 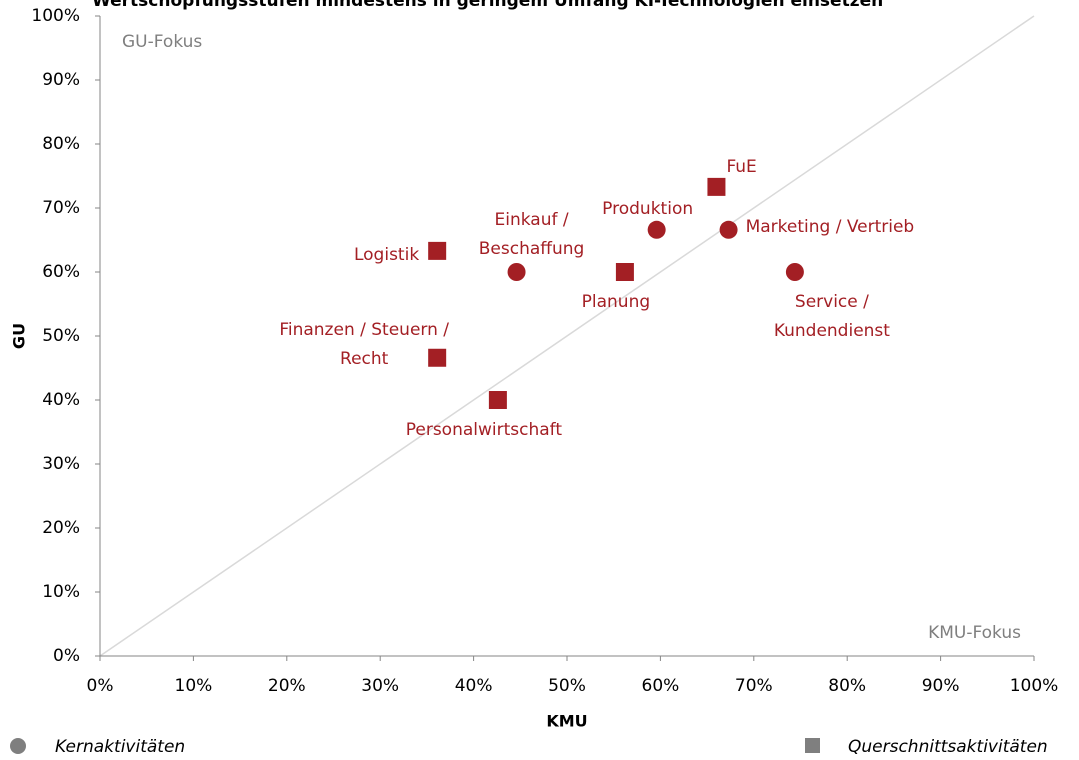 What do you see at coordinates (754, 686) in the screenshot?
I see `x-tick-label: 70%` at bounding box center [754, 686].